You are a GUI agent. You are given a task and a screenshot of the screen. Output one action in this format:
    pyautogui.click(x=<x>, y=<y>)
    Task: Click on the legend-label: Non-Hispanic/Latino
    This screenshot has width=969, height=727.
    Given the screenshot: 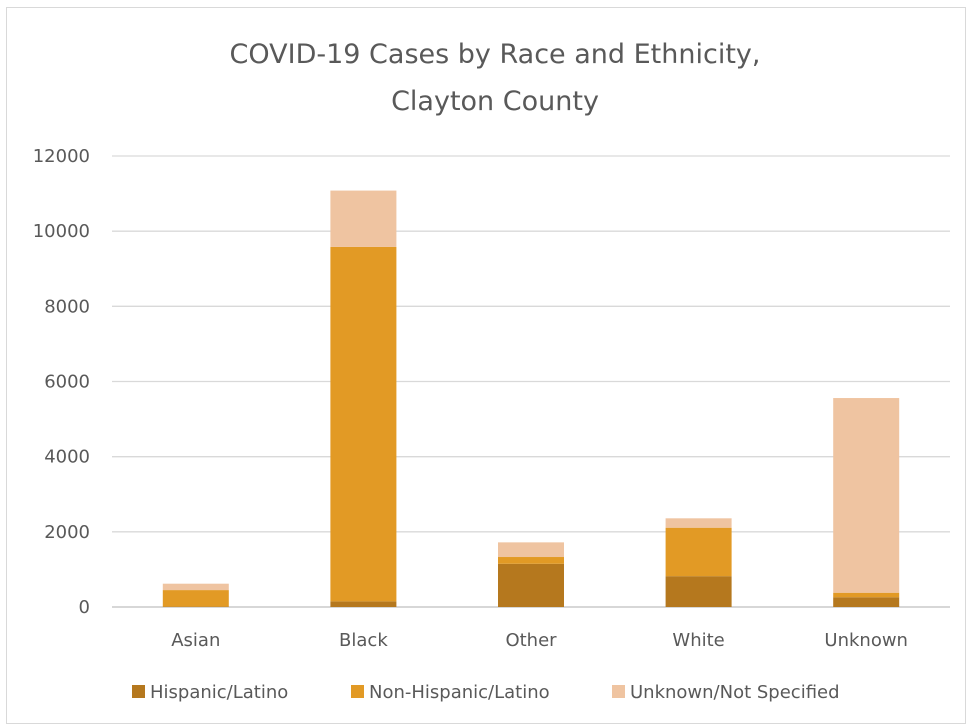 What is the action you would take?
    pyautogui.click(x=459, y=692)
    